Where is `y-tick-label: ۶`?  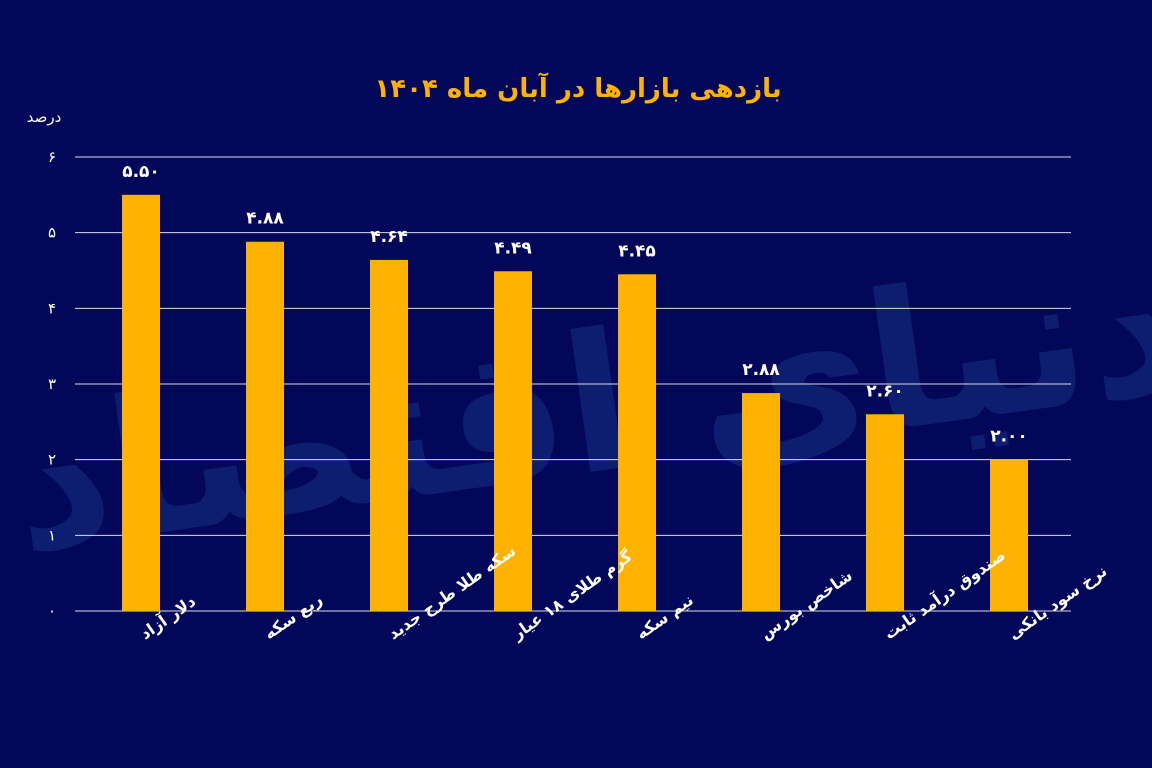 y-tick-label: ۶ is located at coordinates (52, 157).